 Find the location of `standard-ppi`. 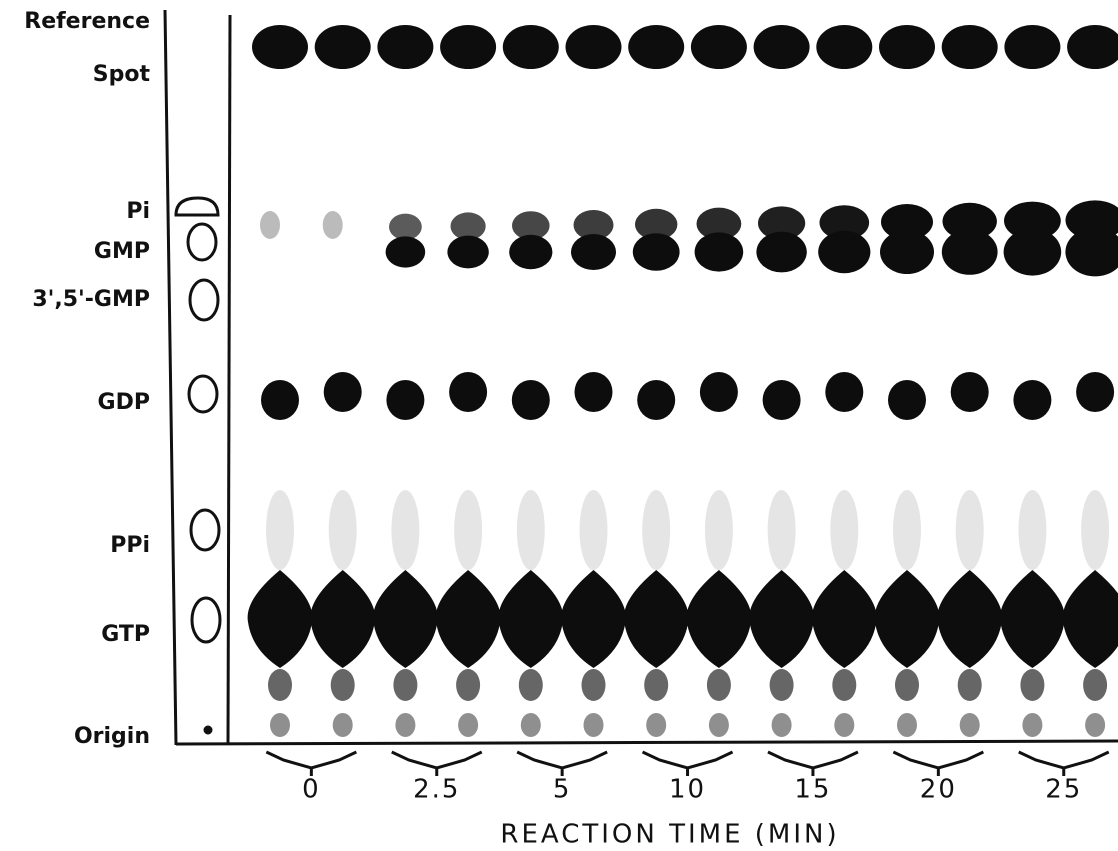

standard-ppi is located at coordinates (205, 530).